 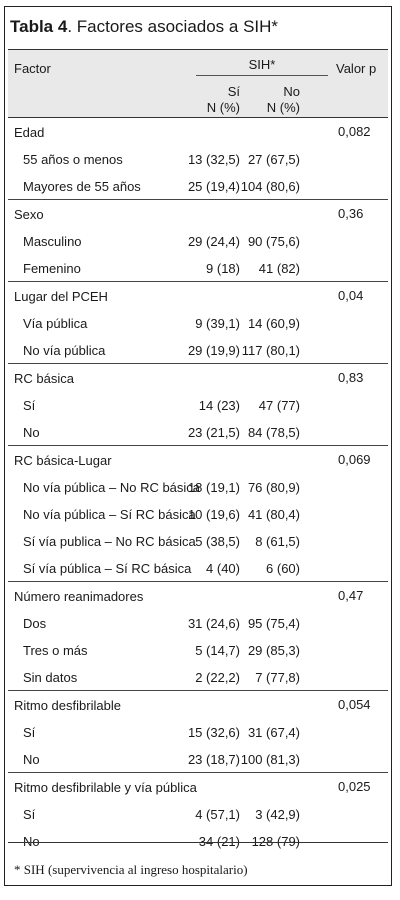 I want to click on table-row: Femenino 9 (18) 41 (82), so click(x=198, y=267).